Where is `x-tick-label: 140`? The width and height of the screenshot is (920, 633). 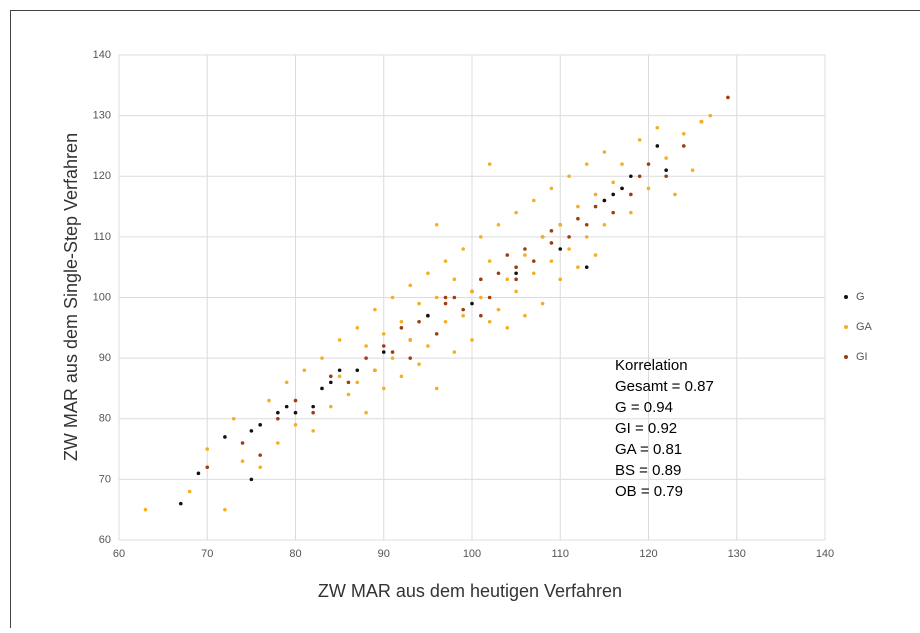
x-tick-label: 140 is located at coordinates (825, 554).